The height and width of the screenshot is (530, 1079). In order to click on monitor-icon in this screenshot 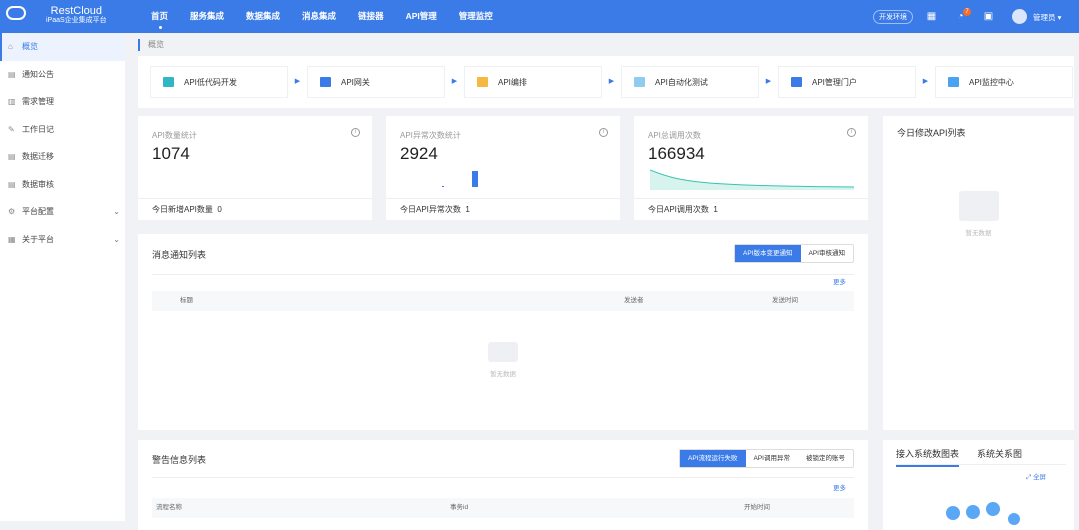, I will do `click(953, 82)`.